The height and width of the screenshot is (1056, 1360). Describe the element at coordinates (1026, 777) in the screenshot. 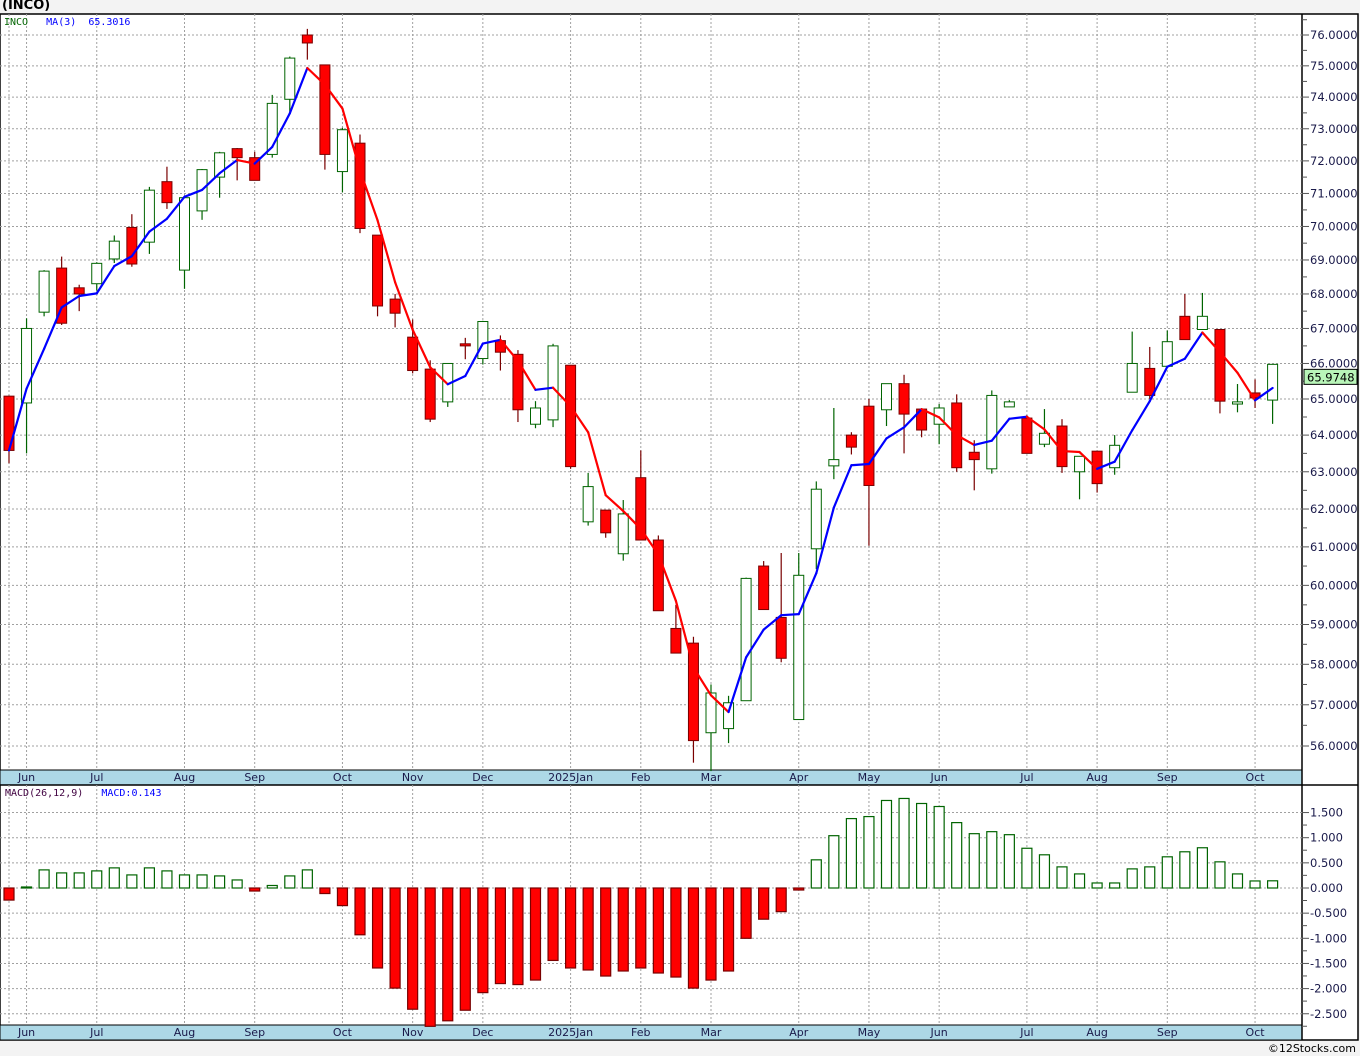

I see `date-tick-label: Jul` at that location.